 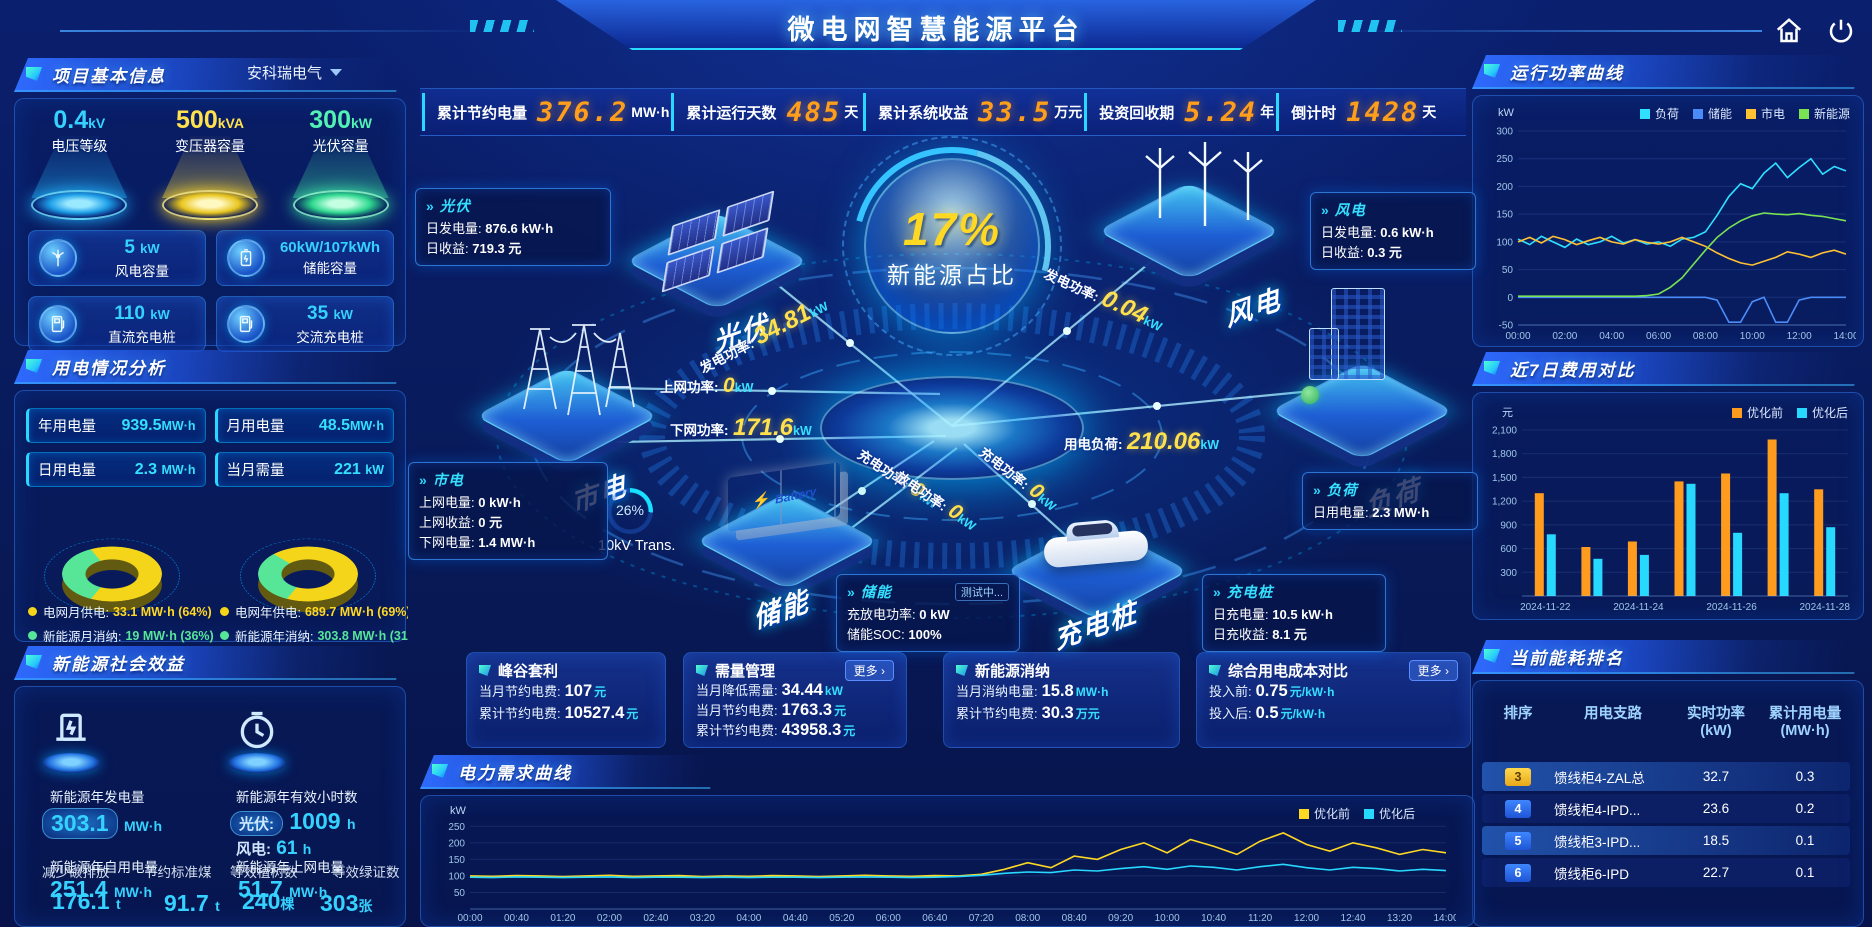 What do you see at coordinates (952, 275) in the screenshot?
I see `renewable-share-label: 新能源占比` at bounding box center [952, 275].